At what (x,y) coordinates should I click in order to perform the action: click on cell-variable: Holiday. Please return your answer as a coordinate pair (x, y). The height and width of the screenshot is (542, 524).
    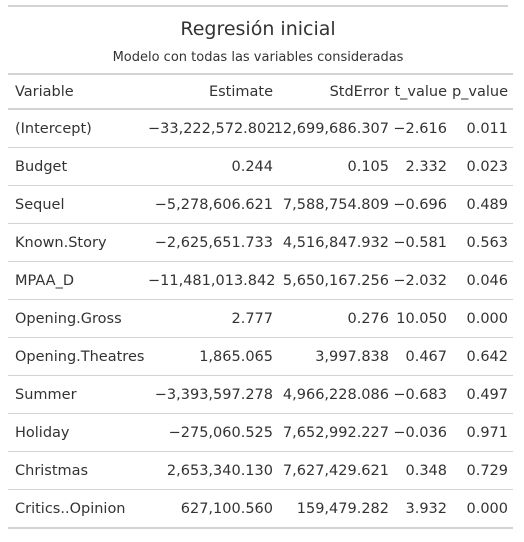
    Looking at the image, I should click on (78, 432).